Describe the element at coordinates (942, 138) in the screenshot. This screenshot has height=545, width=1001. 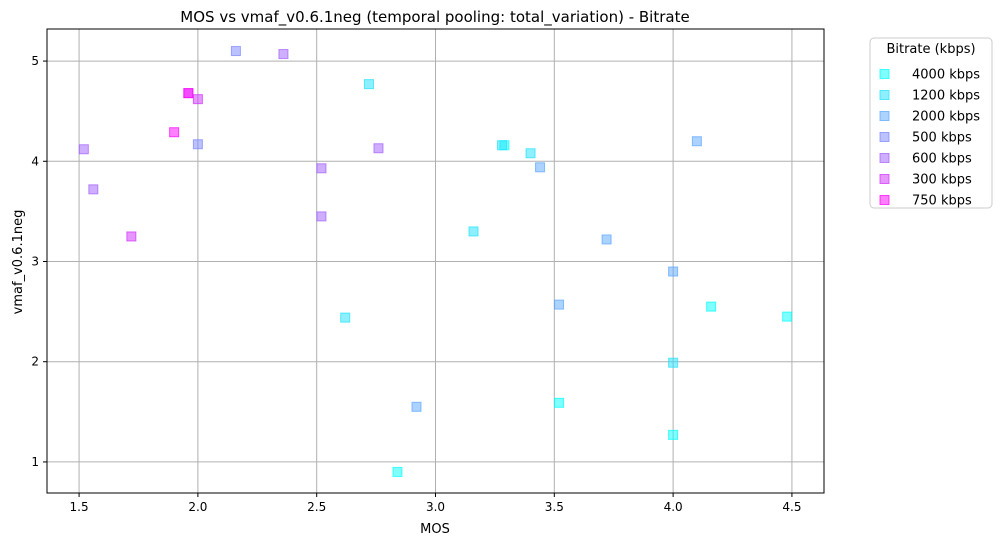
I see `legend-label: 500 kbps` at that location.